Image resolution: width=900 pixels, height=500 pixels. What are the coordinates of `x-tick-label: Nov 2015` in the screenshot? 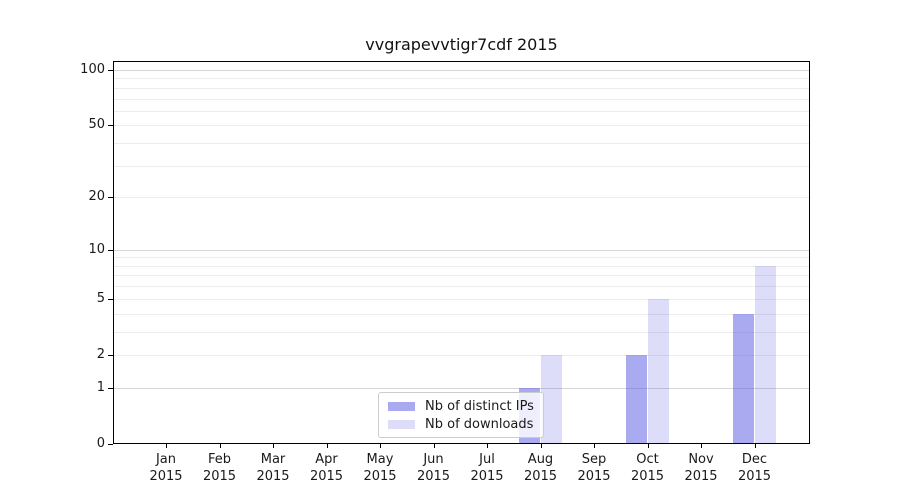 It's located at (701, 468).